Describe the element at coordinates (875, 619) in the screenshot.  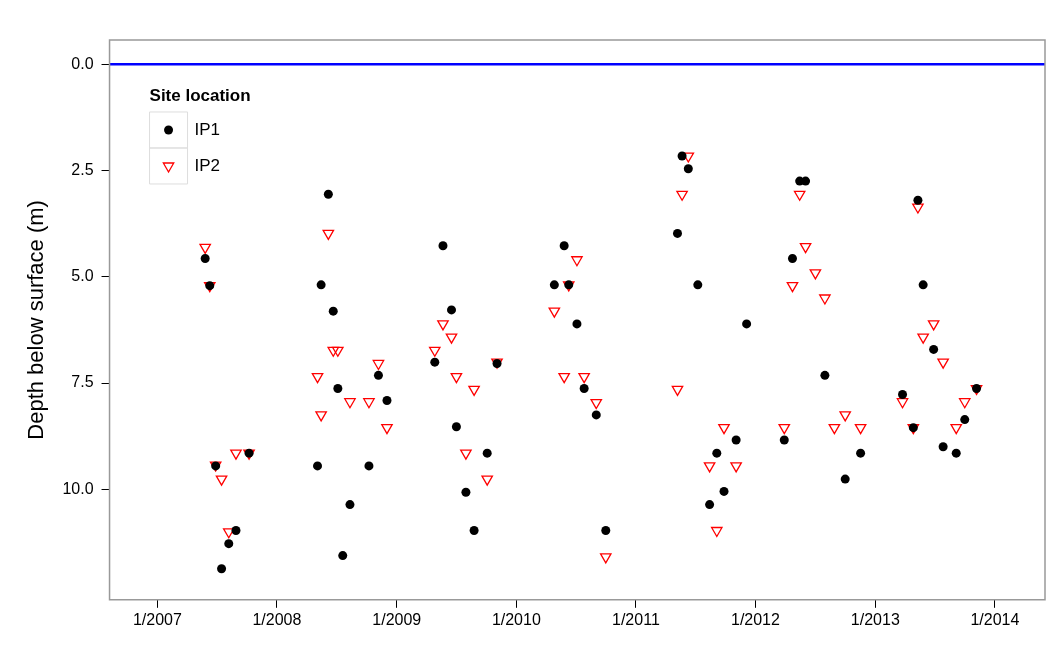
I see `x-tick-label: 1/2013` at that location.